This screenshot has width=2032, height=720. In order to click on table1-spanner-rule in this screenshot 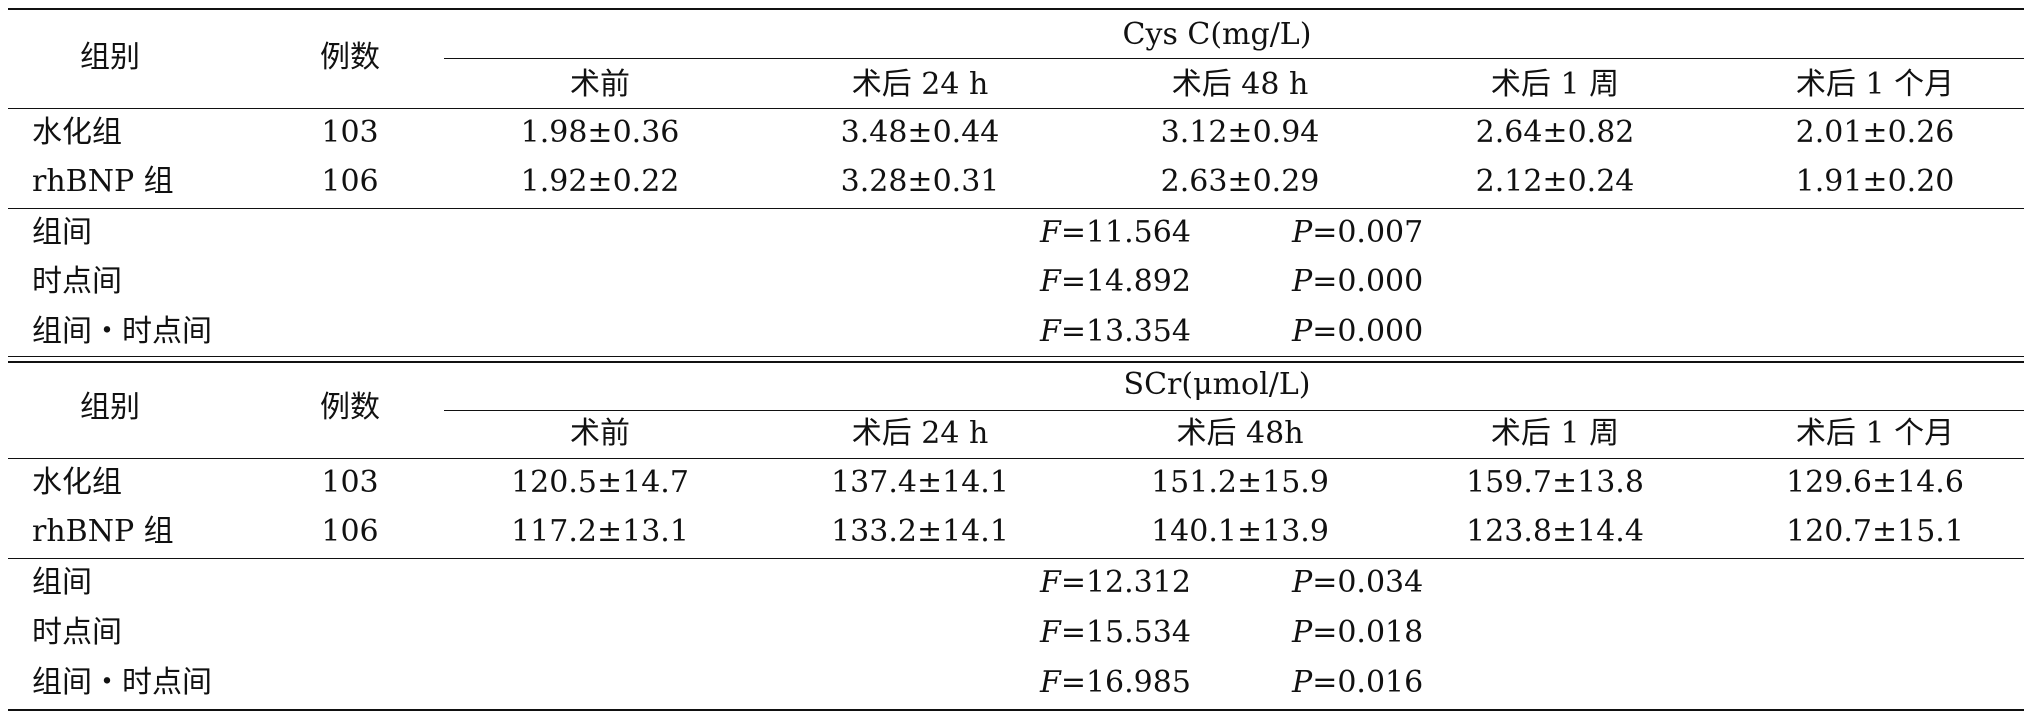, I will do `click(1234, 58)`.